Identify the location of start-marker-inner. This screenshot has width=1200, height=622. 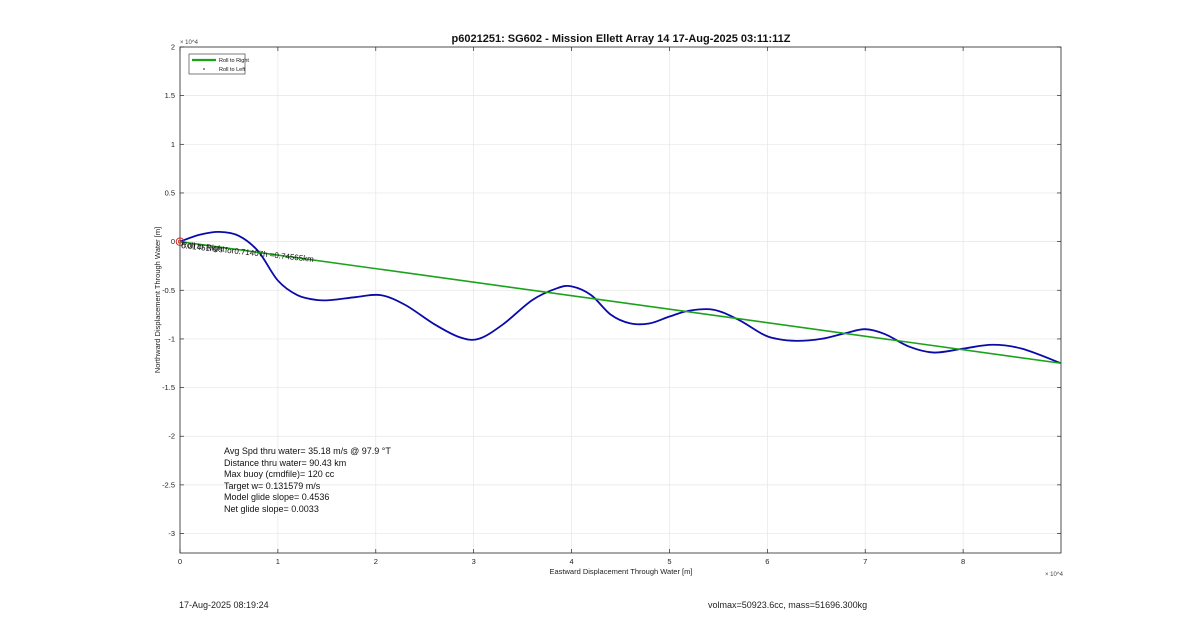
(179, 241).